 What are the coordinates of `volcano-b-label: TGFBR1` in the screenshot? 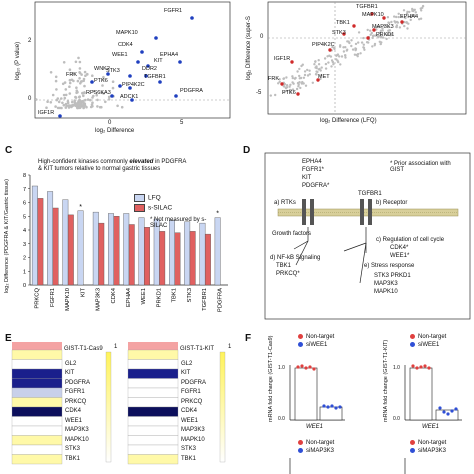 It's located at (367, 7).